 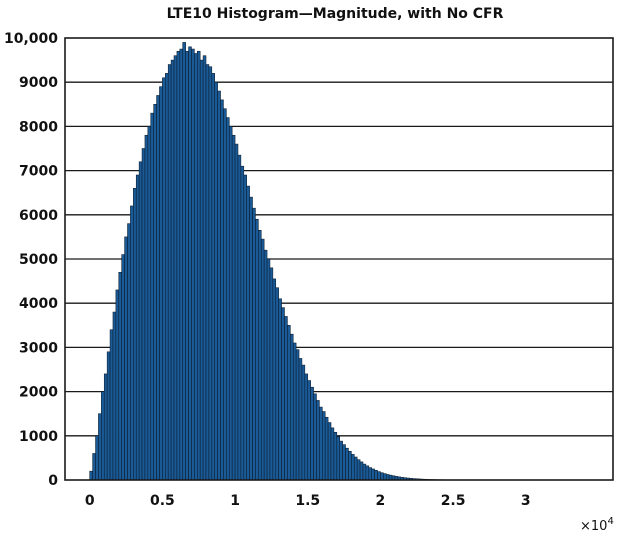 What do you see at coordinates (38, 393) in the screenshot?
I see `y-tick-label: 2000` at bounding box center [38, 393].